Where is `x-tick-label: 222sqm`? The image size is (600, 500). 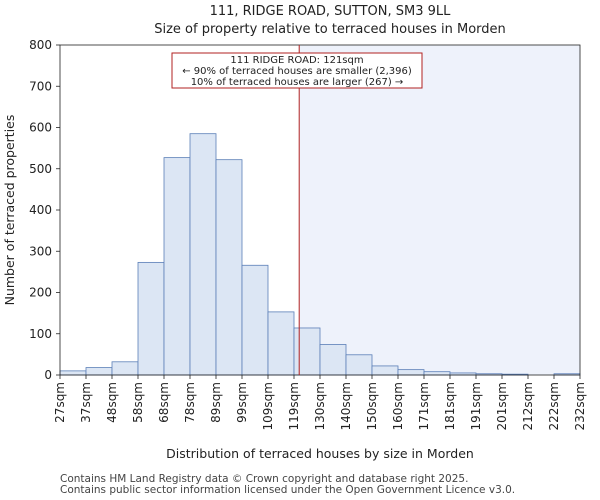 x-tick-label: 222sqm is located at coordinates (554, 406).